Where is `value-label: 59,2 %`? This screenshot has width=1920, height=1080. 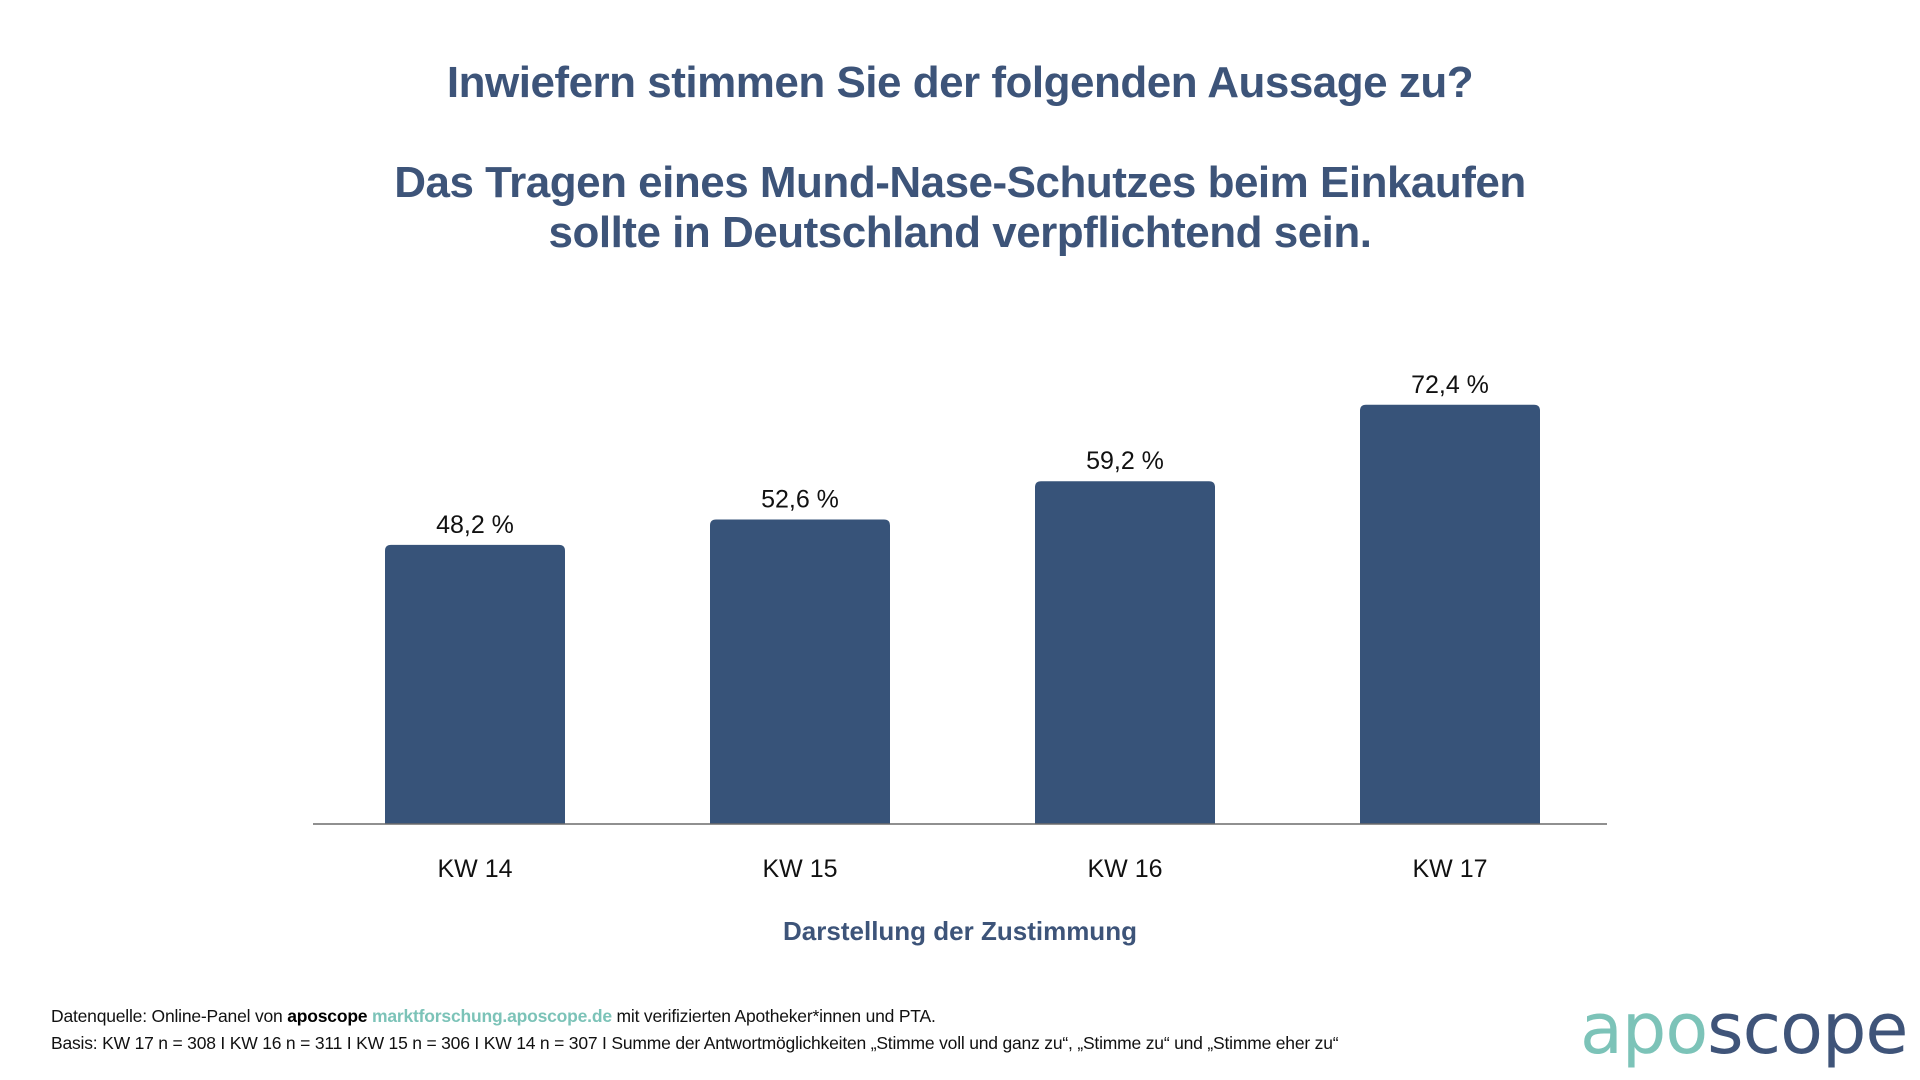 value-label: 59,2 % is located at coordinates (1125, 461).